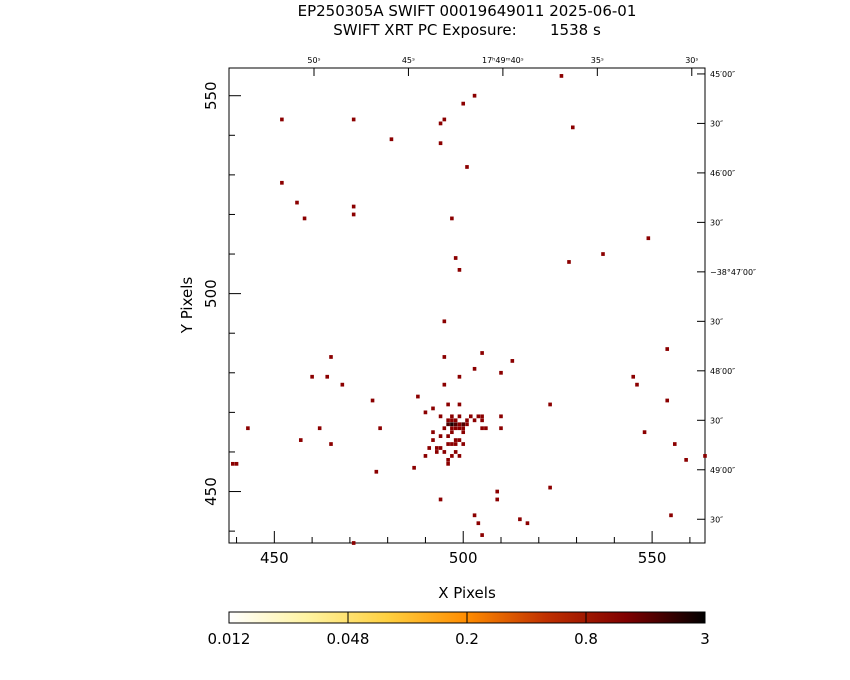 The height and width of the screenshot is (680, 850). I want to click on ra-label: 17ʰ49ᵐ40ˢ, so click(503, 60).